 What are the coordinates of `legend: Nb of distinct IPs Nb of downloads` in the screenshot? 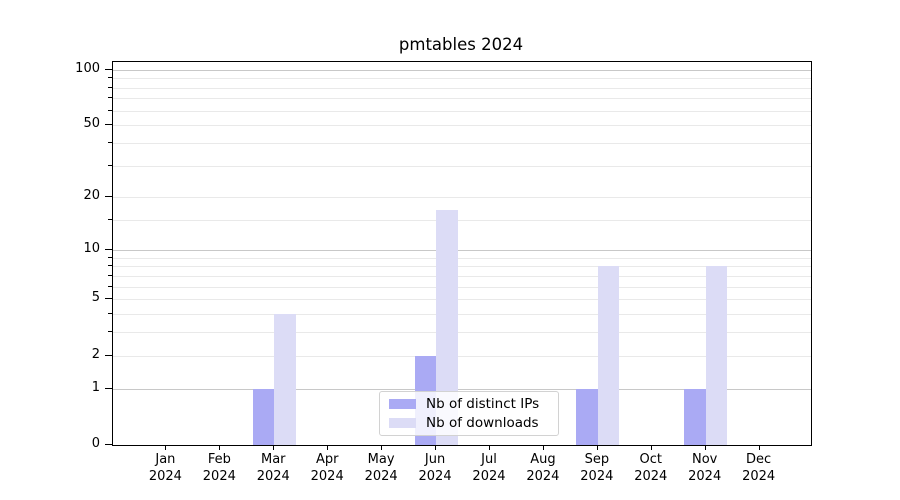 It's located at (469, 413).